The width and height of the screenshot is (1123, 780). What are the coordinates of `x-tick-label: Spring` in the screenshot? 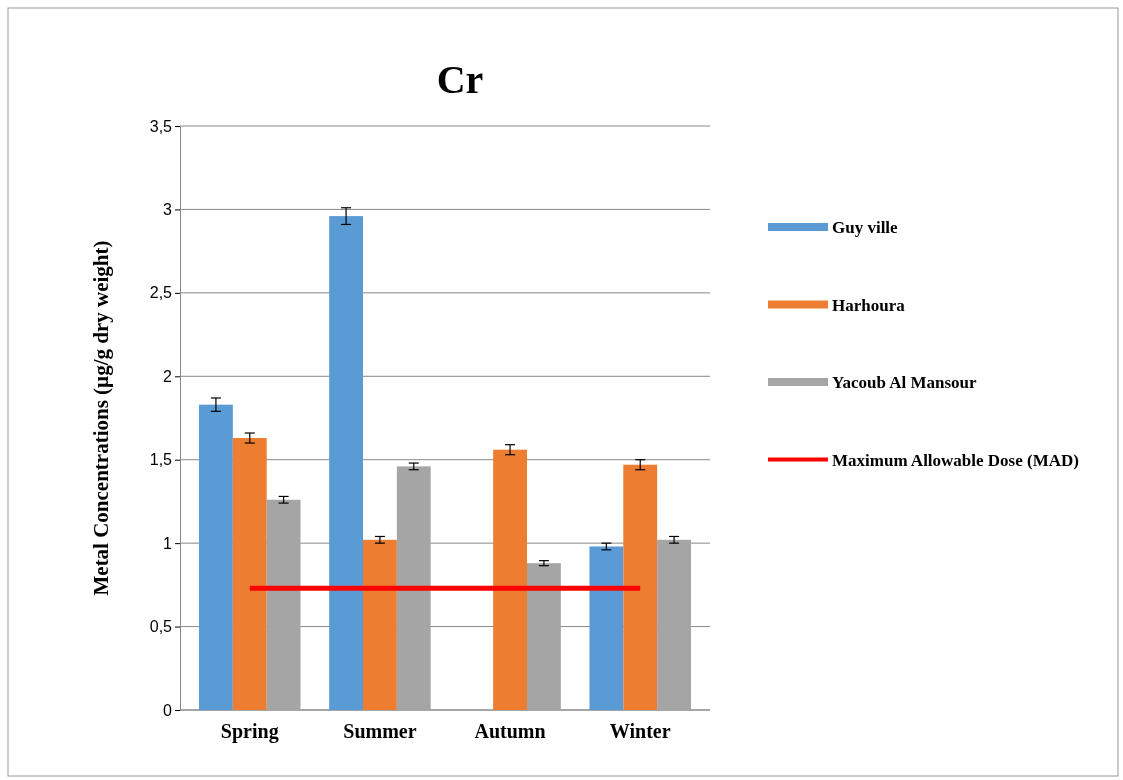 It's located at (249, 732).